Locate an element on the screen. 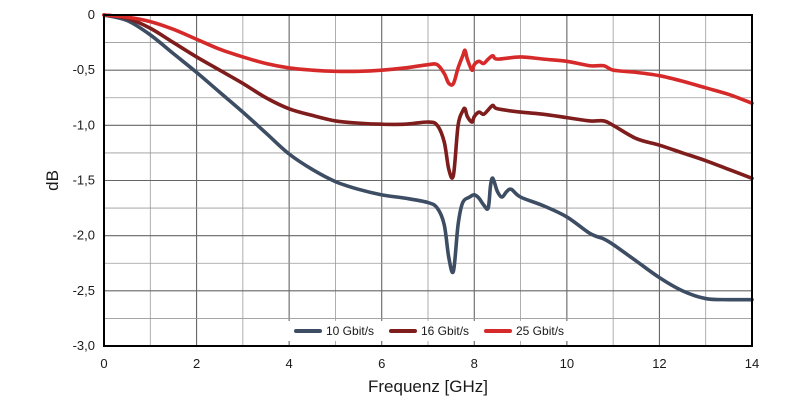  x-tick-label: 14 is located at coordinates (752, 363).